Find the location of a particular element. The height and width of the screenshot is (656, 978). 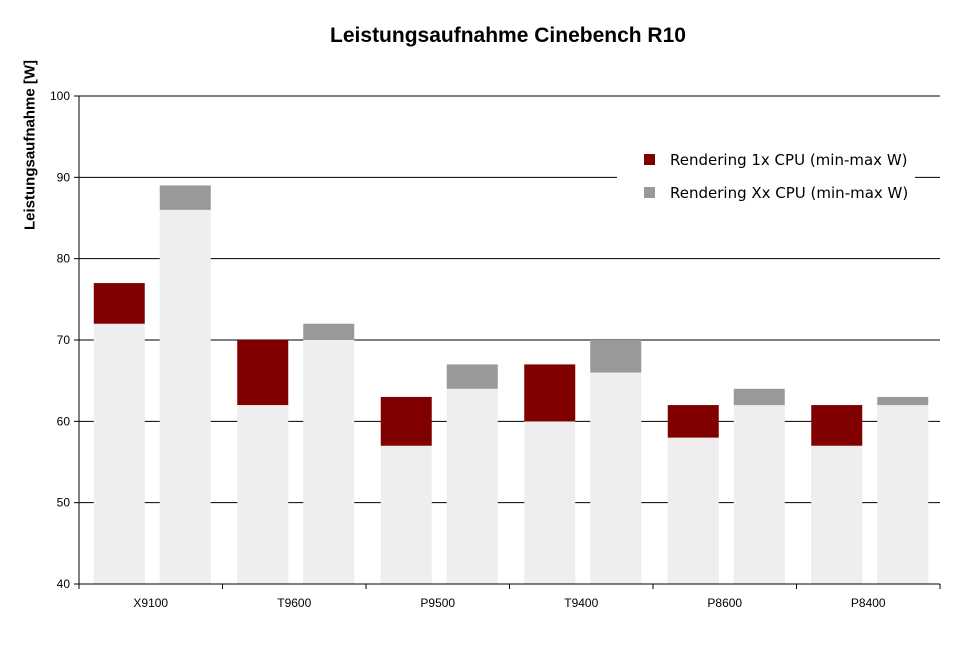

chart-title: Leistungsaufnahme Cinebench R10 is located at coordinates (508, 35).